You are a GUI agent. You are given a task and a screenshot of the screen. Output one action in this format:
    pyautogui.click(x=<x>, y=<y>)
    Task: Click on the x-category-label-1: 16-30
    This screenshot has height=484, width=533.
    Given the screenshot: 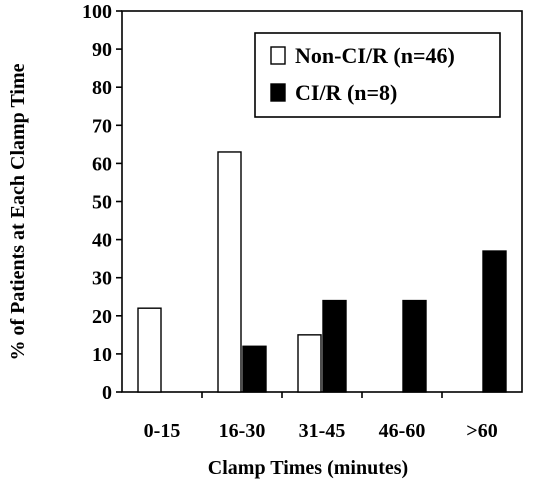 What is the action you would take?
    pyautogui.click(x=242, y=431)
    